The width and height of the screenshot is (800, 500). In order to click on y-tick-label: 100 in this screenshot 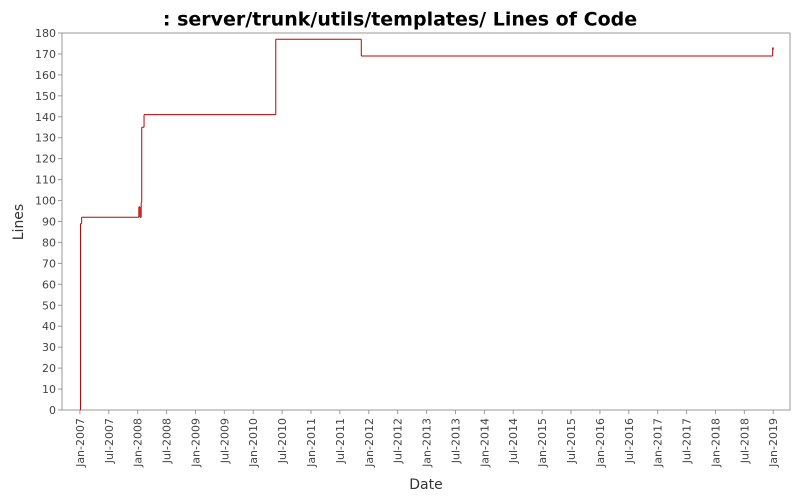, I will do `click(45, 201)`.